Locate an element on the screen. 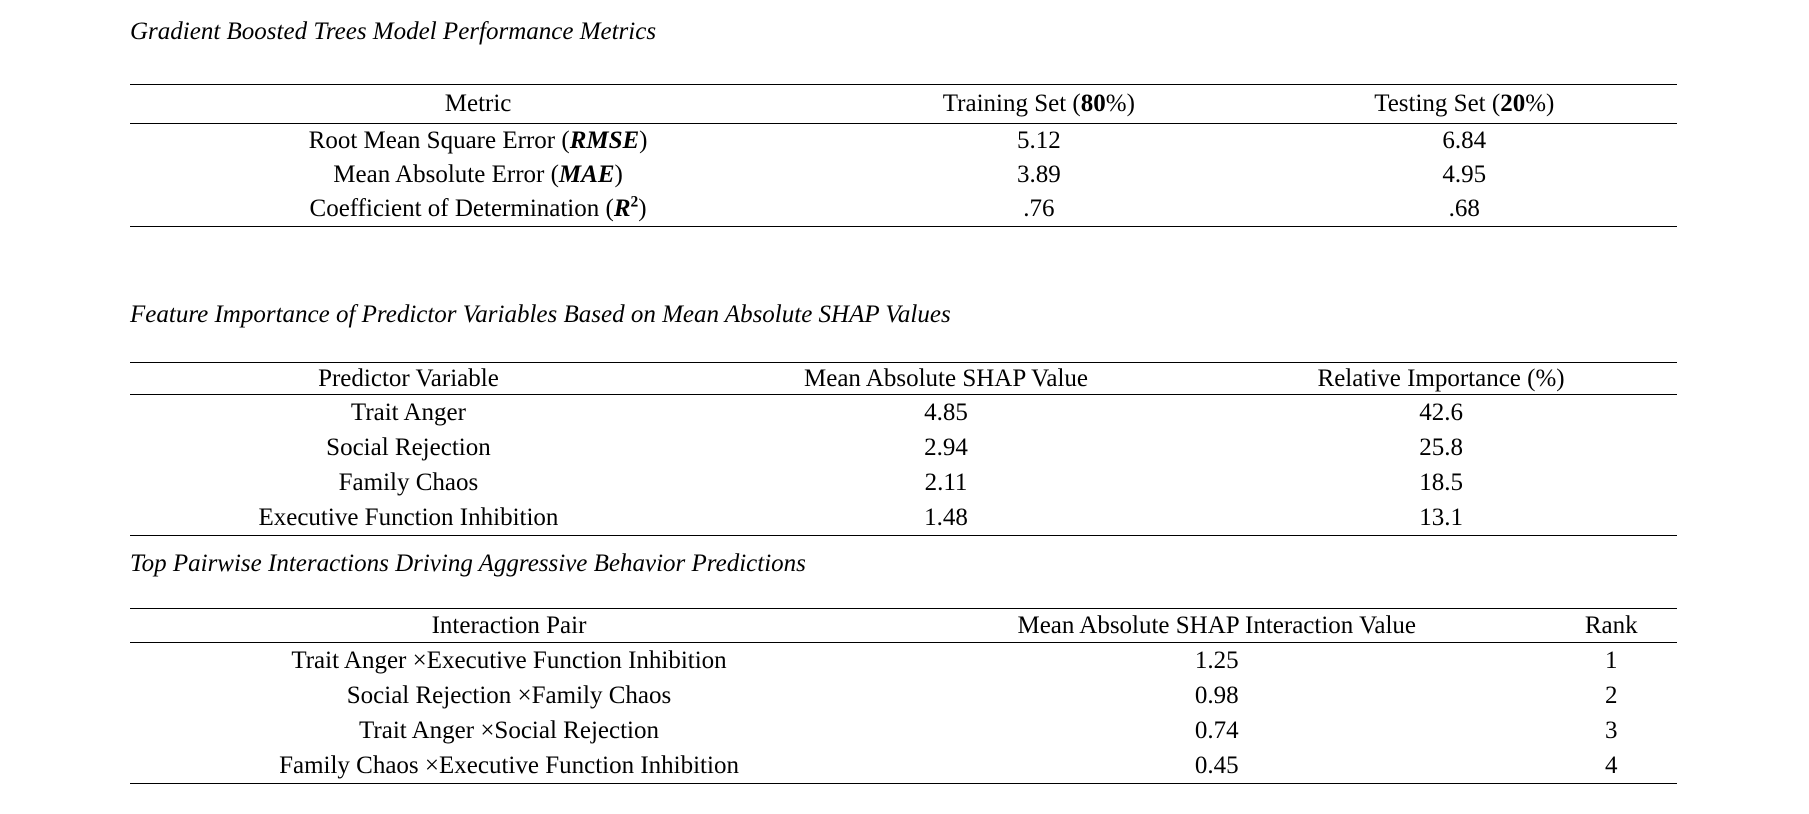 This screenshot has height=814, width=1809. text-part: 1.25 is located at coordinates (1216, 660).